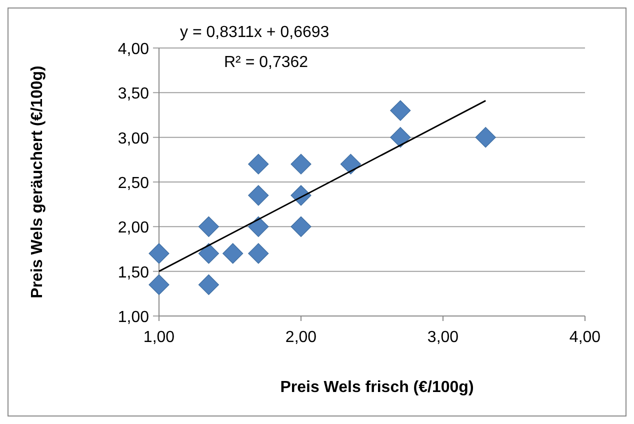  Describe the element at coordinates (134, 49) in the screenshot. I see `y-tick-label: 4,00` at that location.